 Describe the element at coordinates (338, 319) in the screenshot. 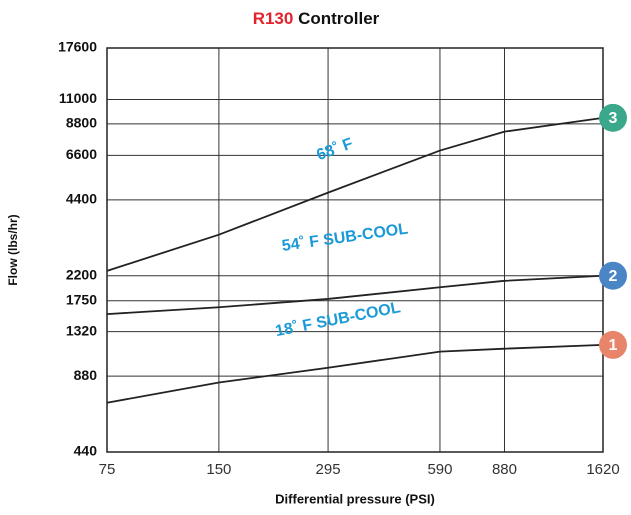

I see `series-label: 18˚ F SUB-COOL` at that location.